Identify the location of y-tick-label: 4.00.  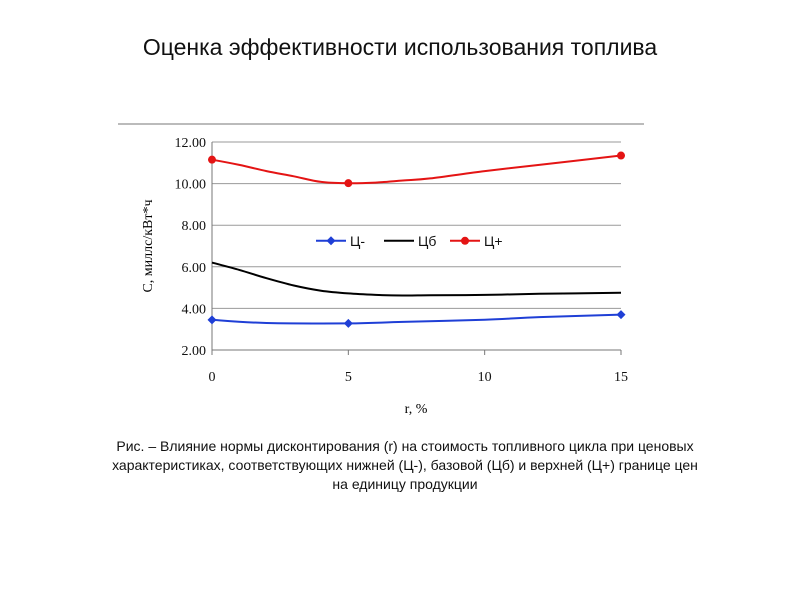
(194, 309).